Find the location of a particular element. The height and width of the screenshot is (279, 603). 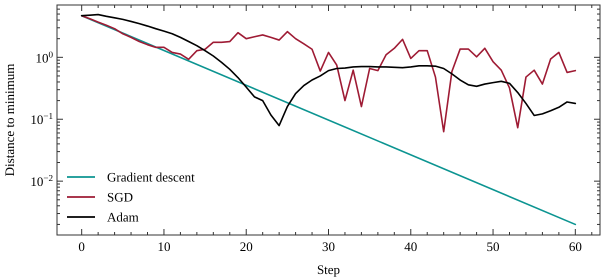

y-tick-label: 10$^{−2}$ is located at coordinates (42, 181).